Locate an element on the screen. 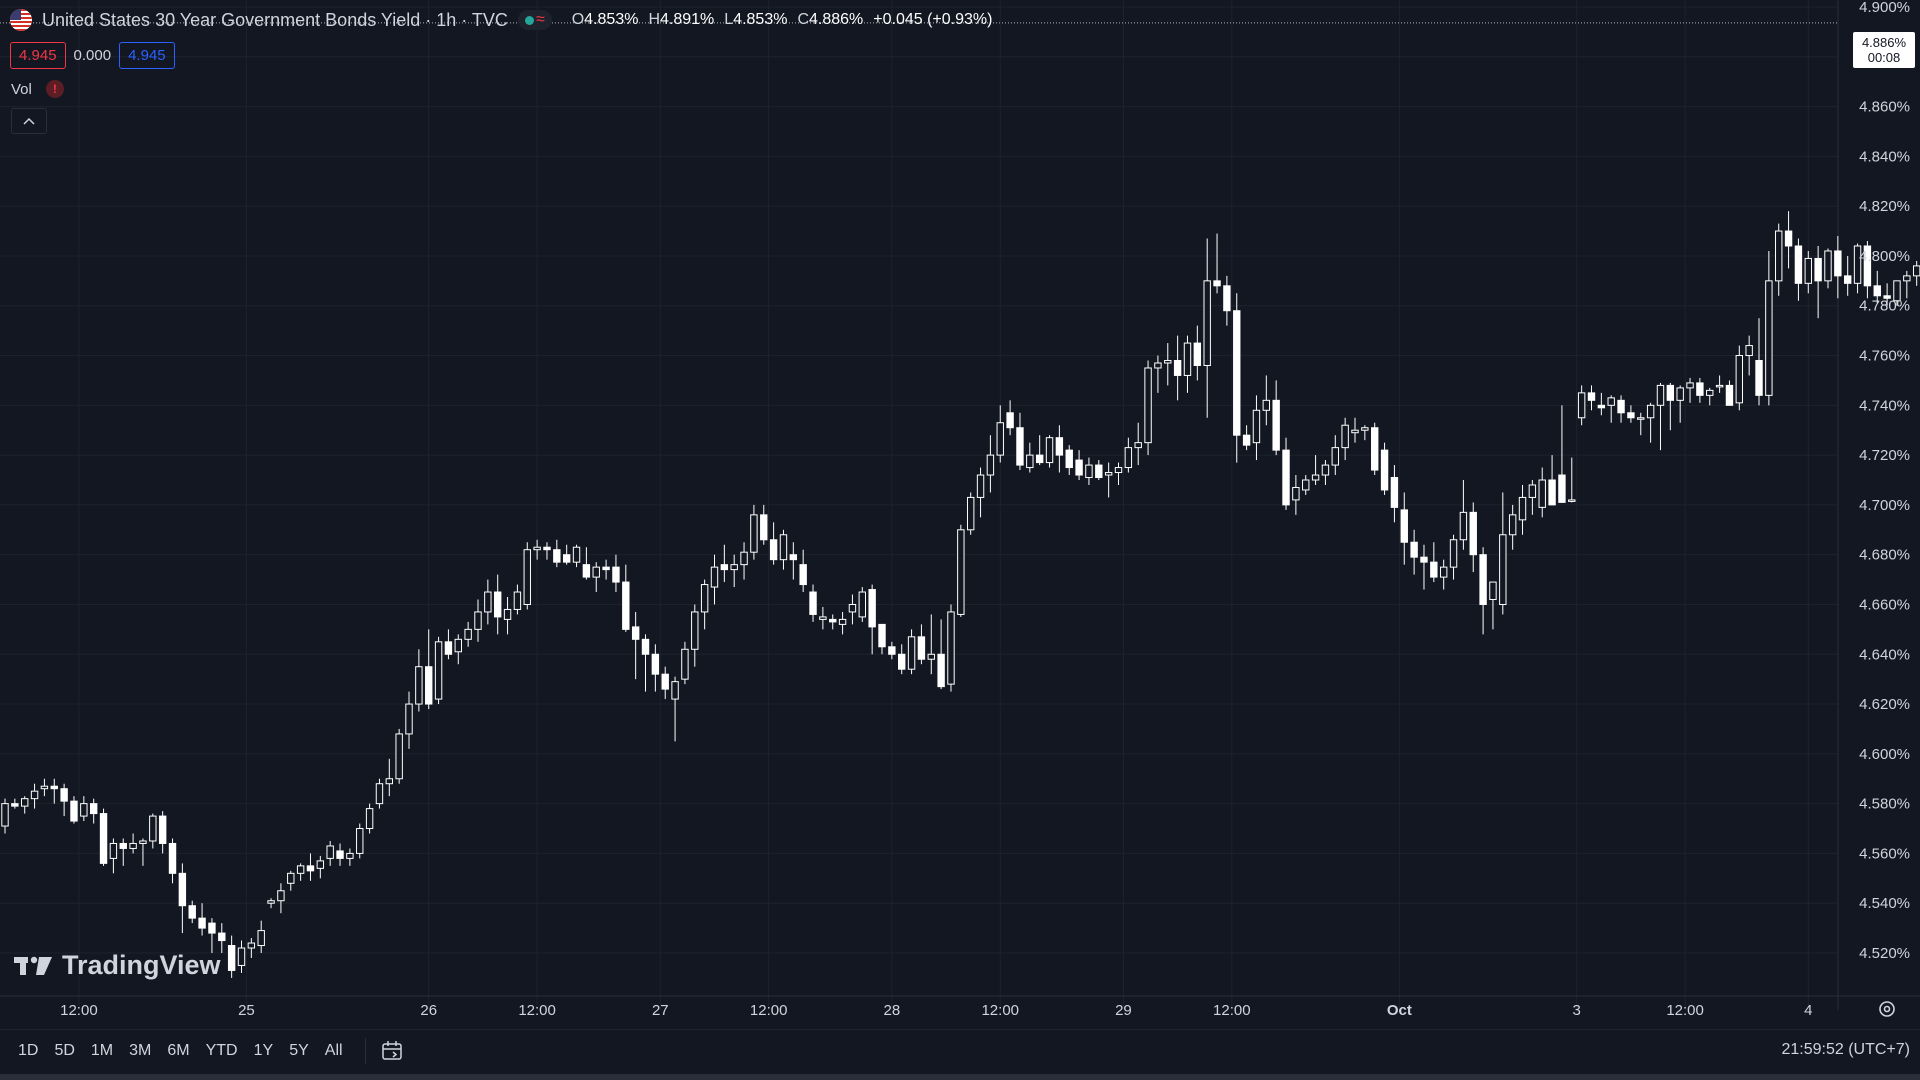  range-5y: 5Y is located at coordinates (299, 1050).